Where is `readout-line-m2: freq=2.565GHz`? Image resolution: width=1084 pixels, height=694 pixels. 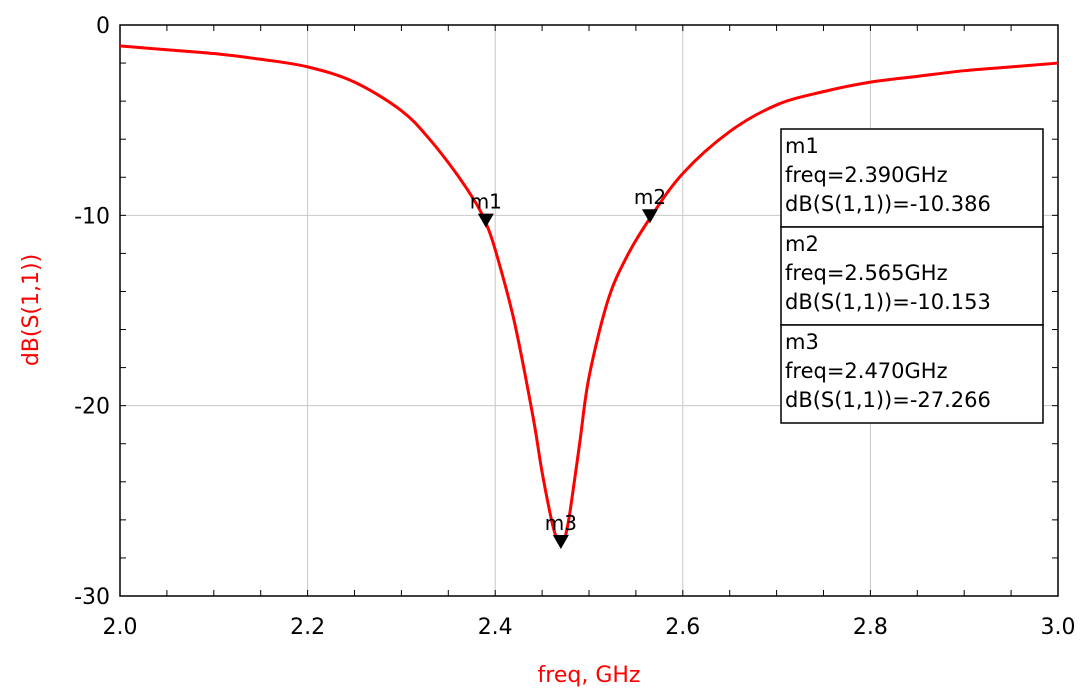
readout-line-m2: freq=2.565GHz is located at coordinates (866, 273).